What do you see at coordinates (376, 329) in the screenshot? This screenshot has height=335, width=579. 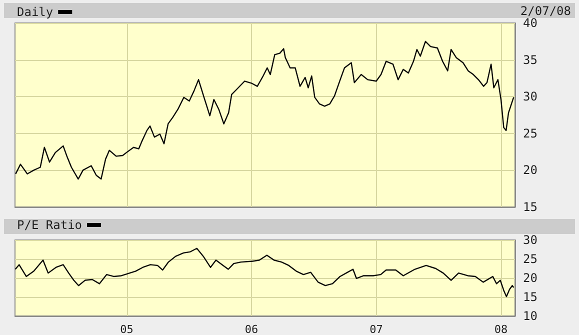 I see `x-tick-label: 07` at bounding box center [376, 329].